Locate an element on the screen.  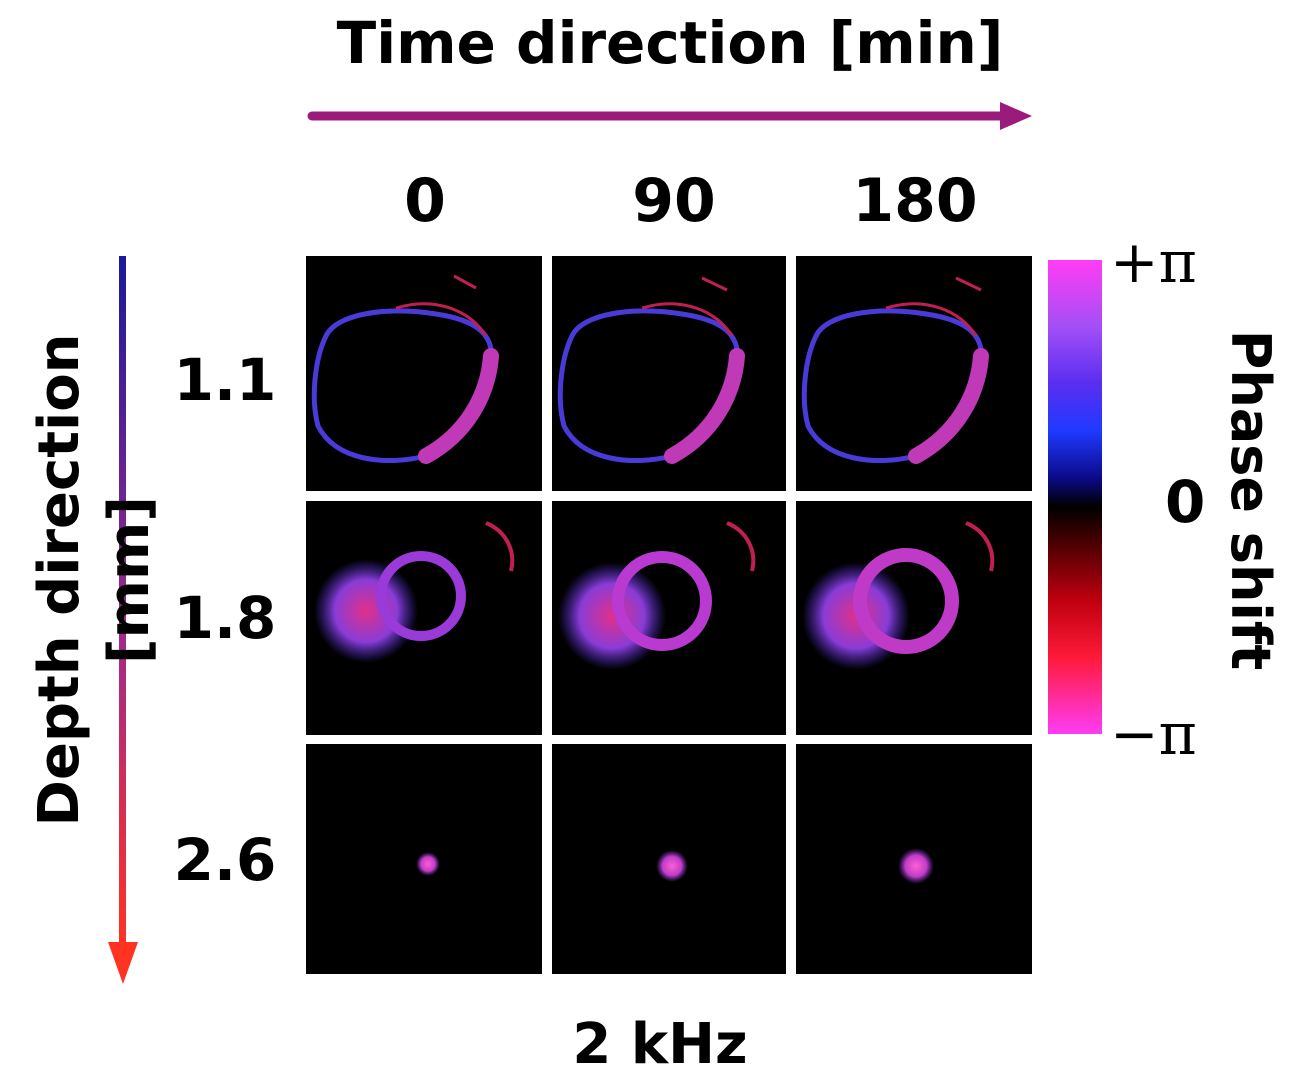
colorbar-bottom-label: −π is located at coordinates (1153, 734).